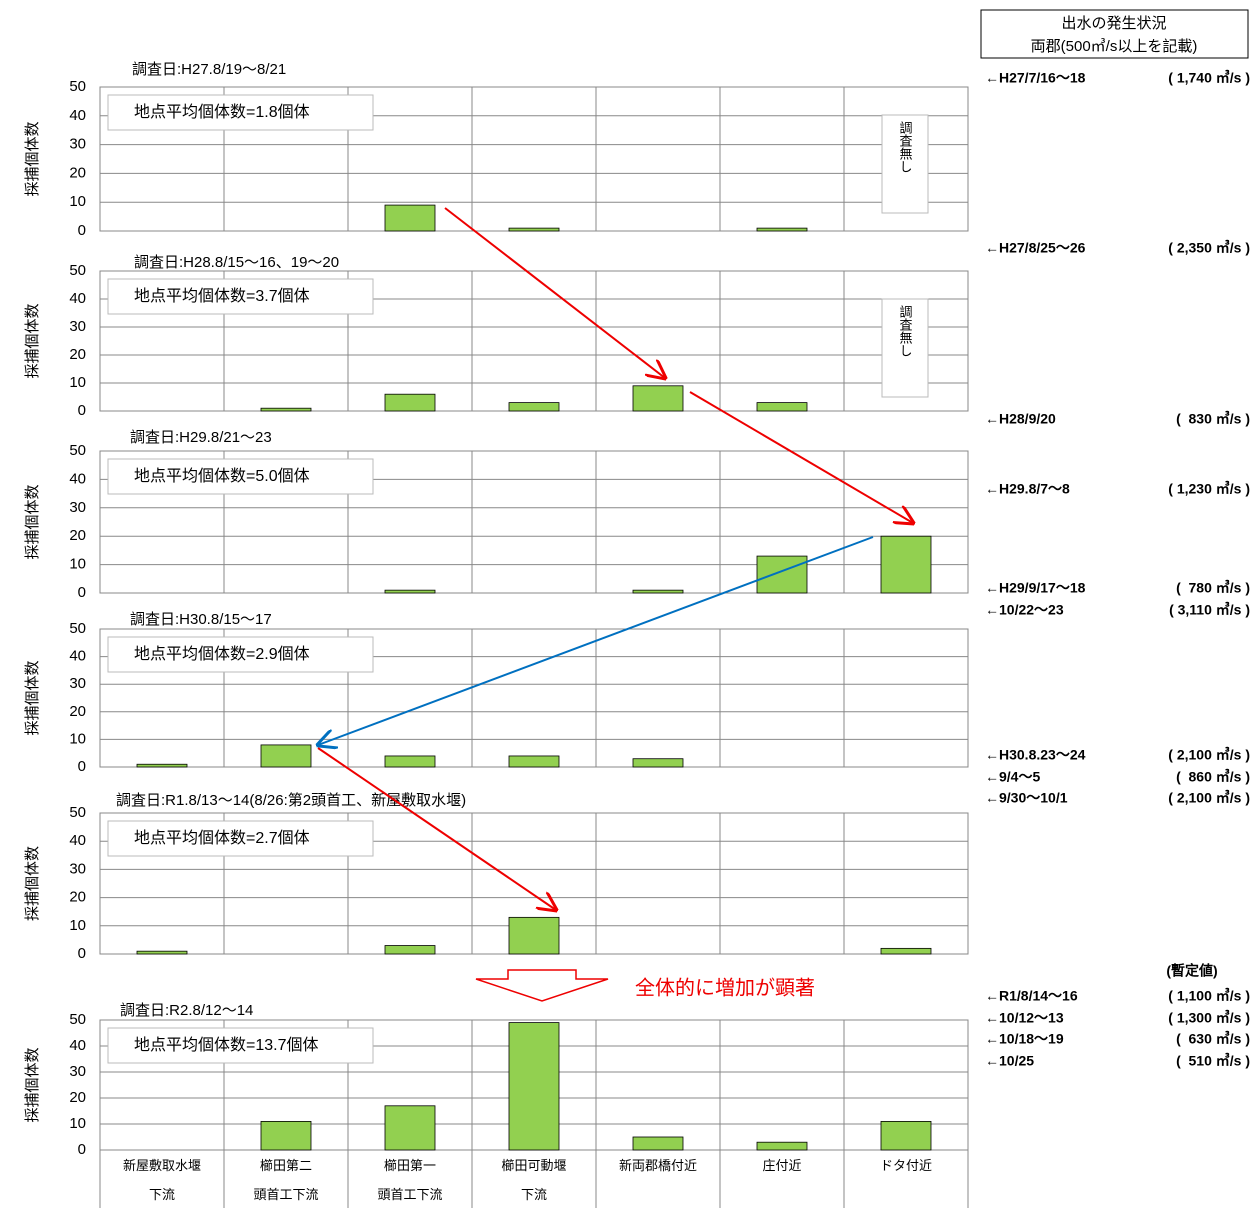 The image size is (1258, 1208). I want to click on flood-date: ←H30.8.23～24, so click(1035, 755).